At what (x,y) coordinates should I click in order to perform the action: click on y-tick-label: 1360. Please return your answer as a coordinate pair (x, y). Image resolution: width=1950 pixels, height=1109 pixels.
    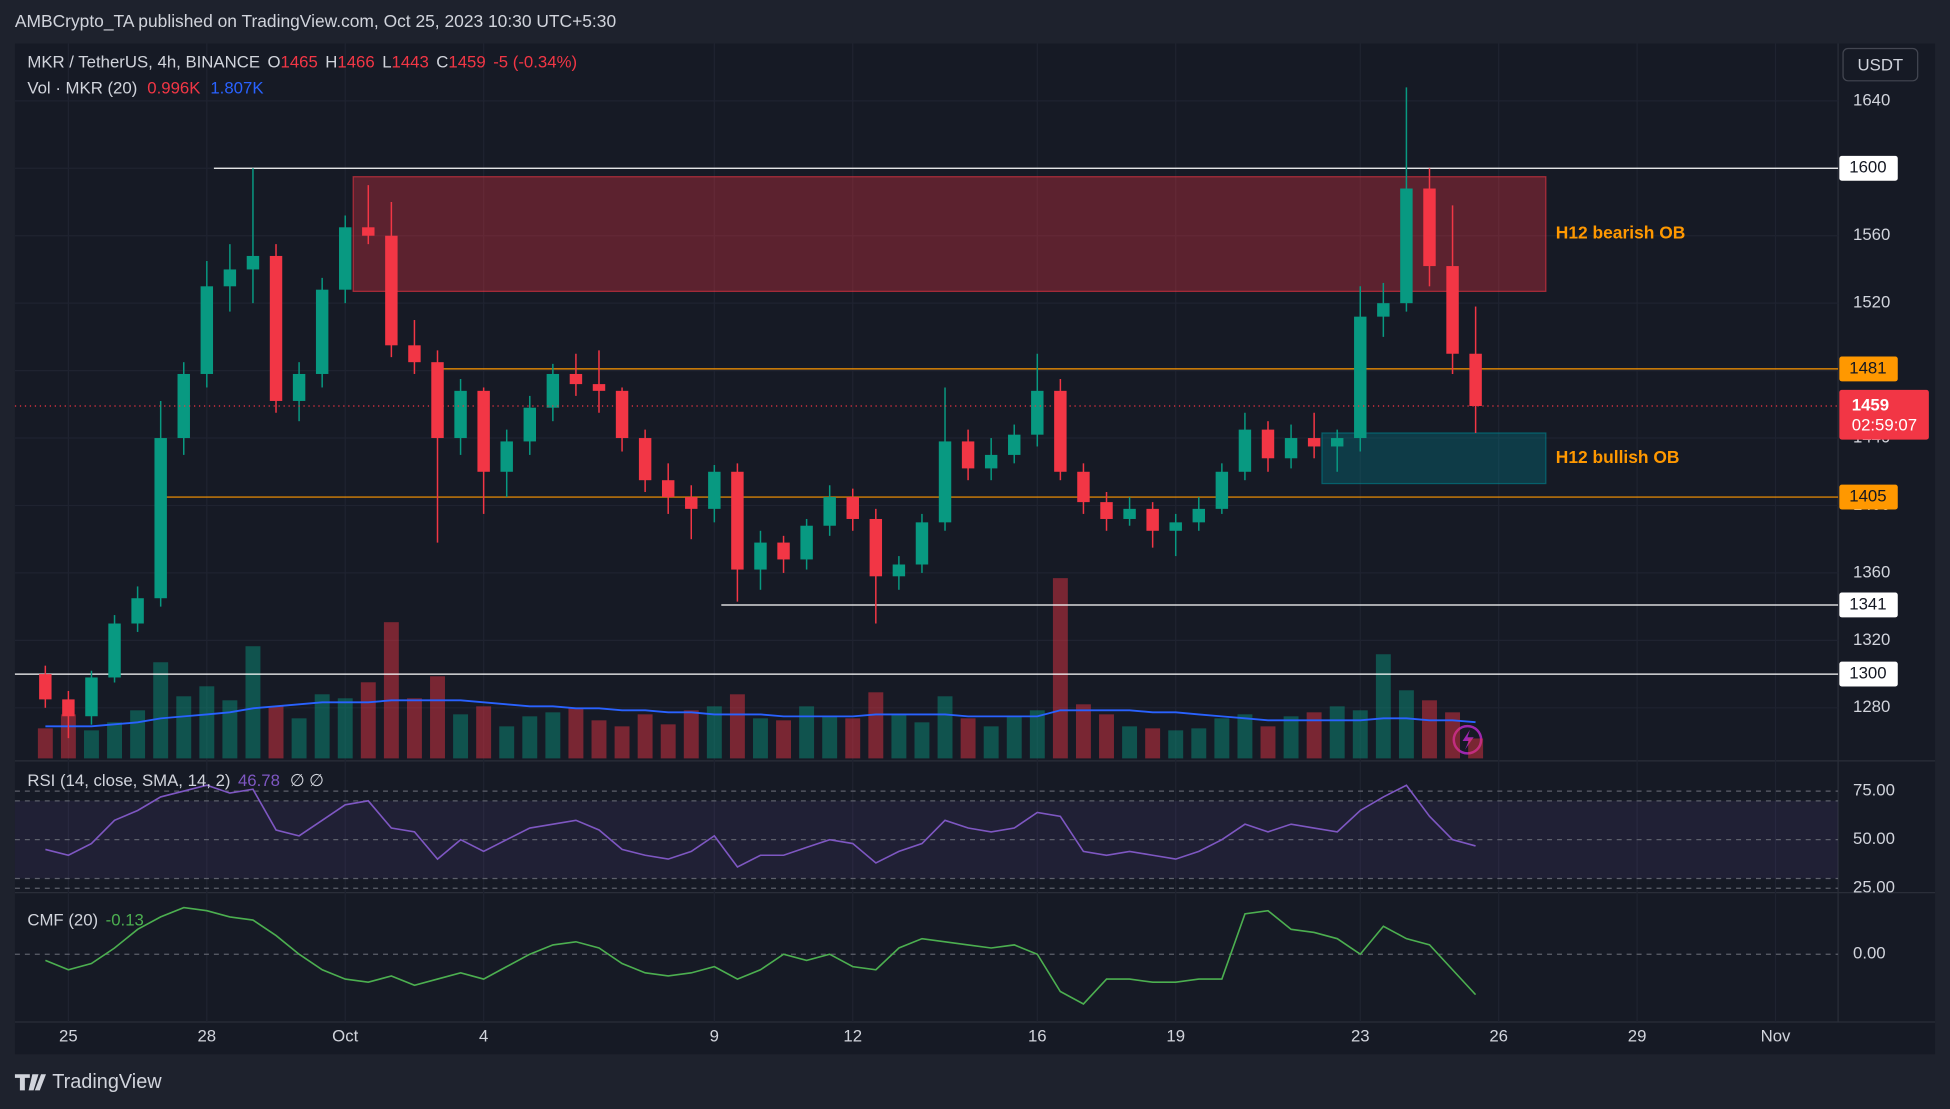
    Looking at the image, I should click on (1871, 571).